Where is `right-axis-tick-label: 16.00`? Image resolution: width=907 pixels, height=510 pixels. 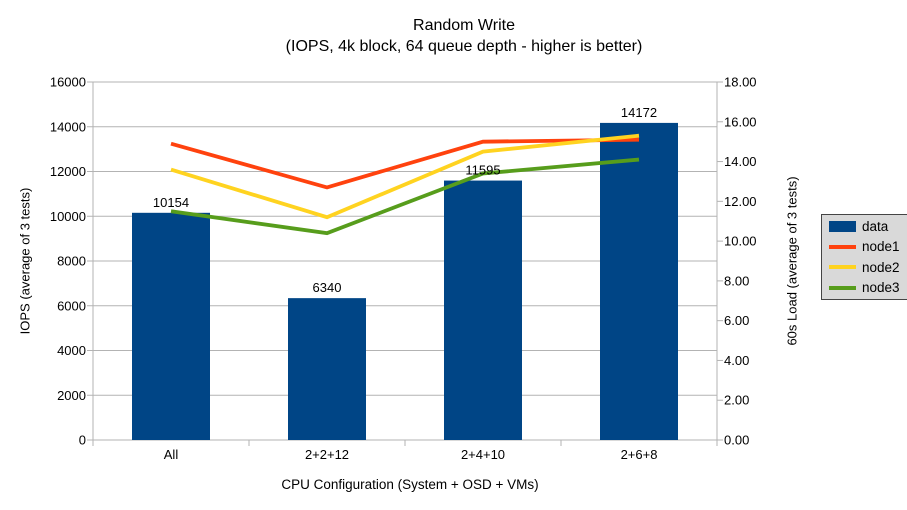 right-axis-tick-label: 16.00 is located at coordinates (740, 121).